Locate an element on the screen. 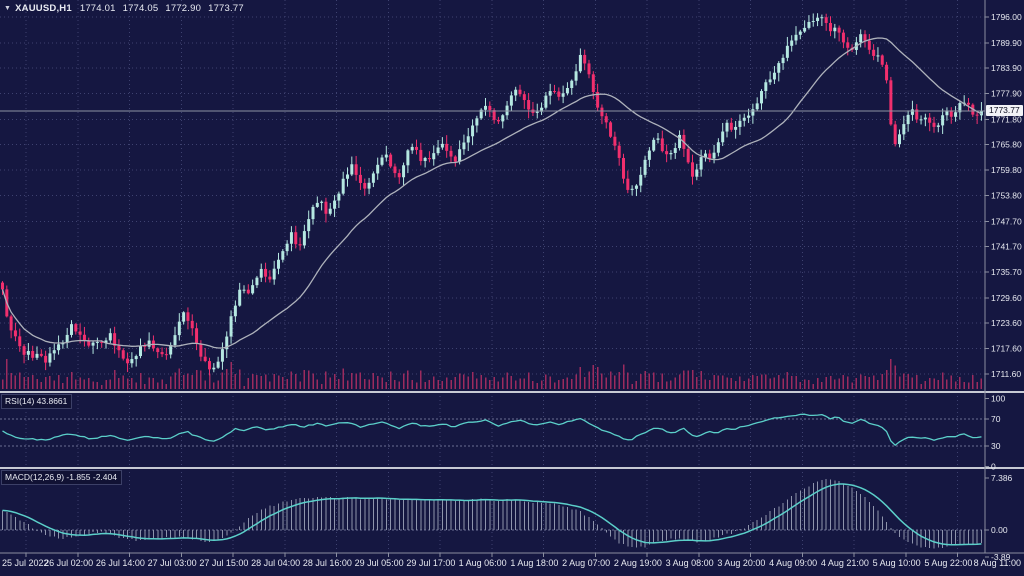  quote-close: 1773.77 is located at coordinates (226, 8).